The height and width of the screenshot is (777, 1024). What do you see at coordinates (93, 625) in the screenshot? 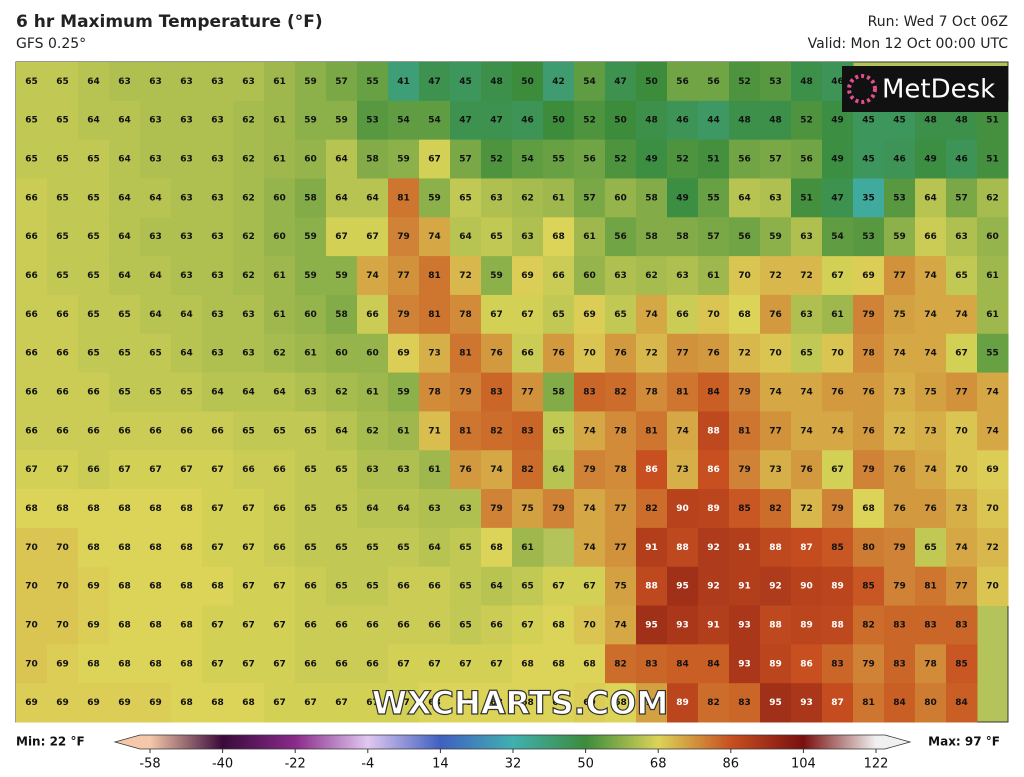
I see `temp-value: 69` at bounding box center [93, 625].